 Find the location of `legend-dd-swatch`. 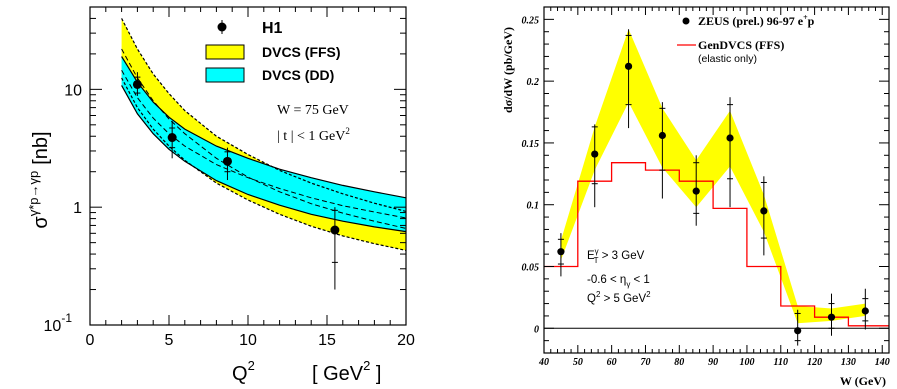

legend-dd-swatch is located at coordinates (225, 75).